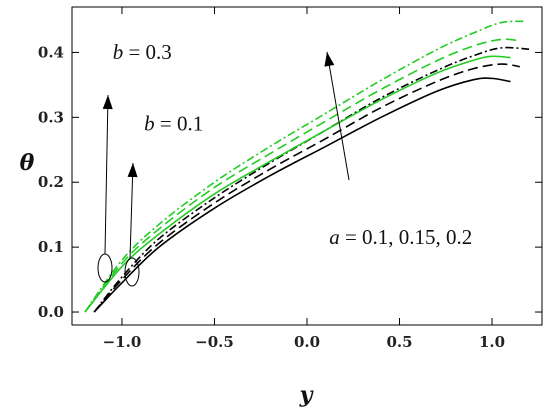  Describe the element at coordinates (51, 247) in the screenshot. I see `y-tick-label: 0.1` at that location.